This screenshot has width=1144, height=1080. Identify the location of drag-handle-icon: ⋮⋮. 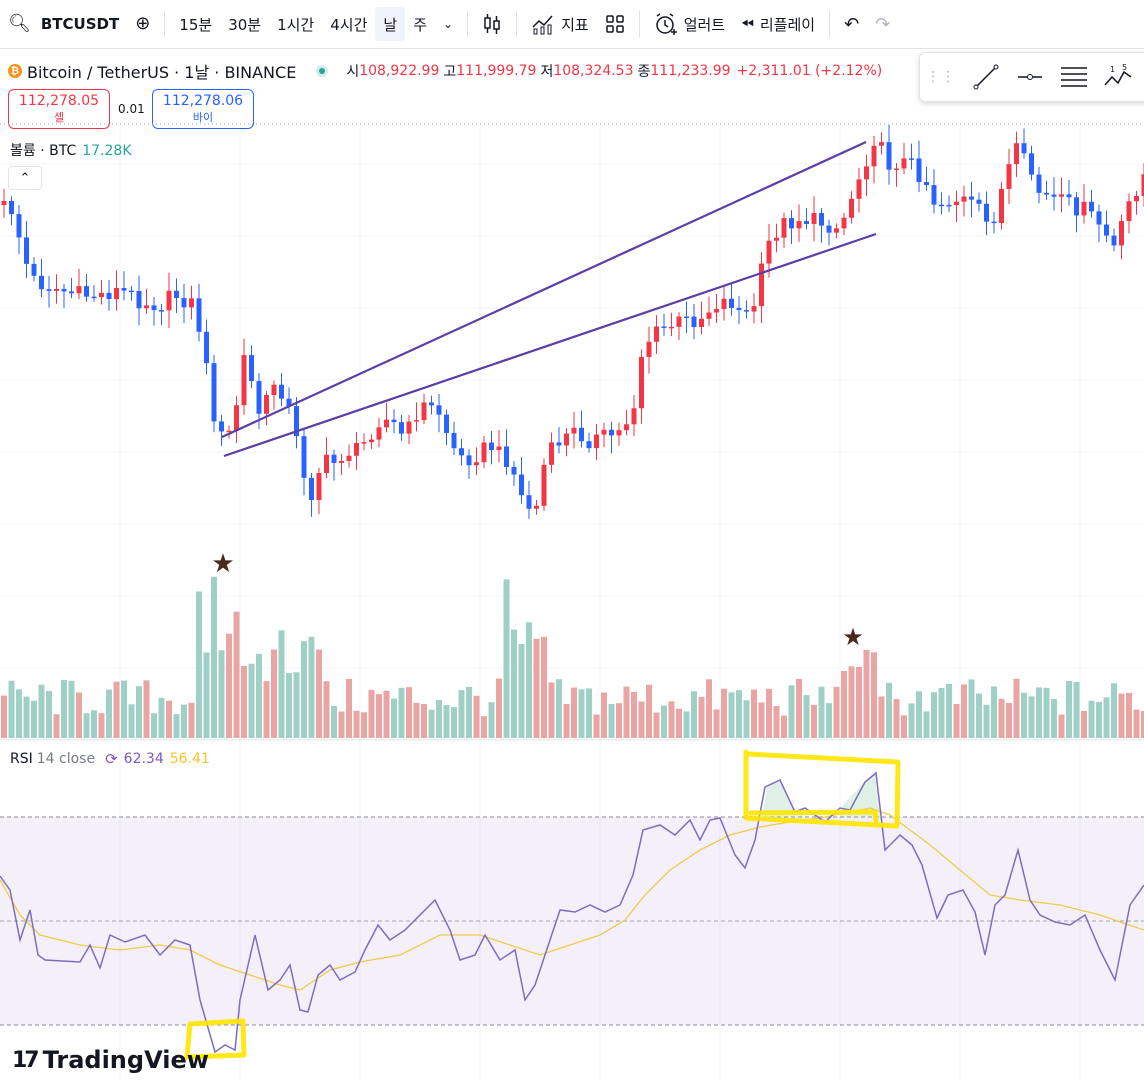
(941, 77).